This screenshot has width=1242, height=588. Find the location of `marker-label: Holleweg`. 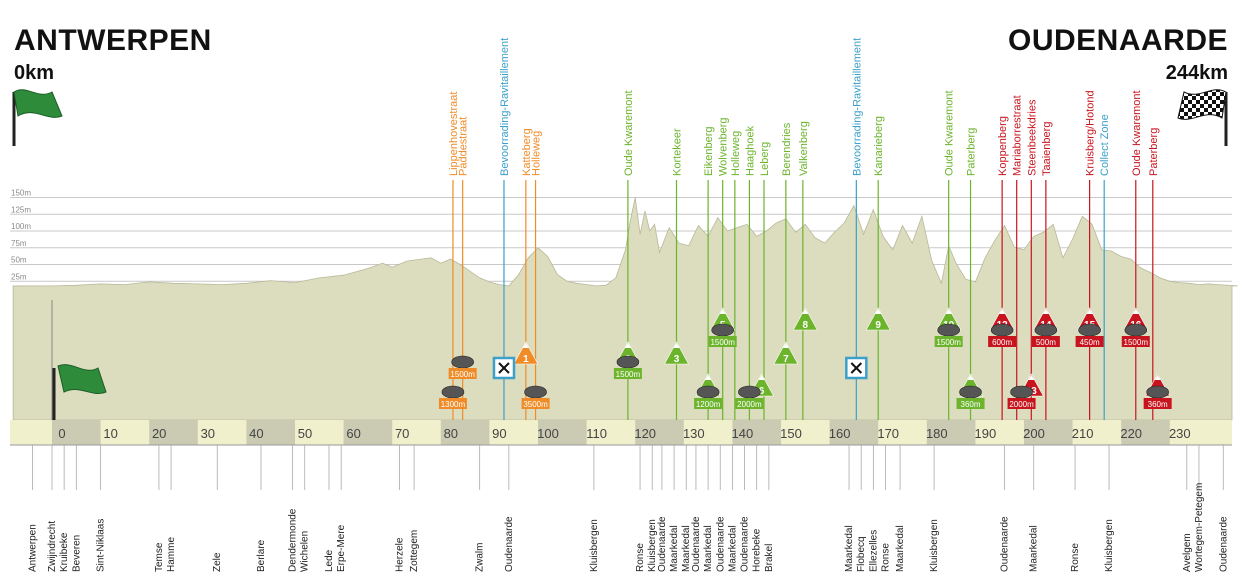

marker-label: Holleweg is located at coordinates (736, 153).